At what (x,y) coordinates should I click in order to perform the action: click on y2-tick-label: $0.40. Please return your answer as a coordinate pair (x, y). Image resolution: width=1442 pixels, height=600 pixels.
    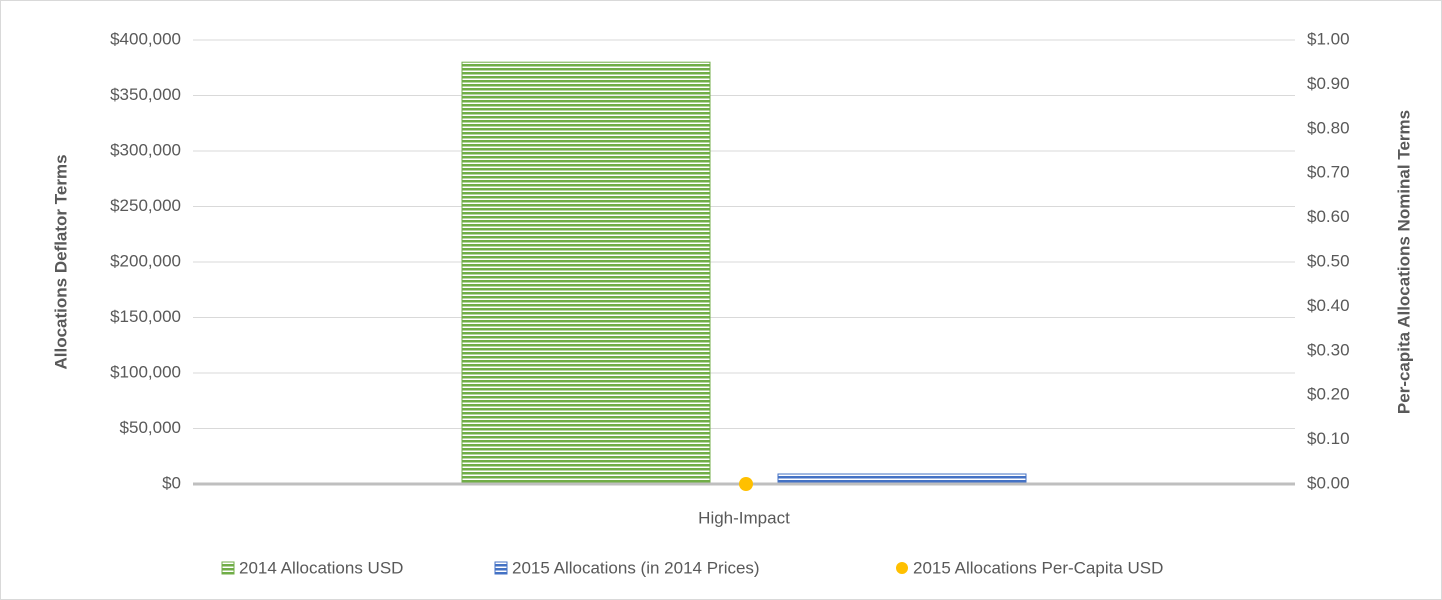
    Looking at the image, I should click on (1328, 305).